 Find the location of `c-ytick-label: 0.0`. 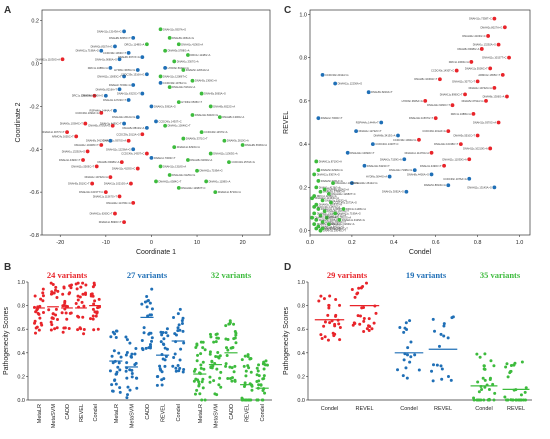

c-ytick-label: 0.0 is located at coordinates (303, 232).